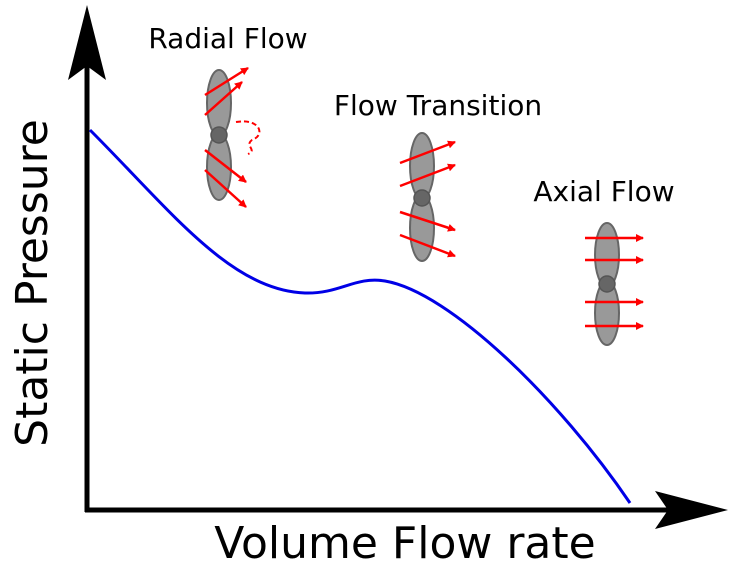  What do you see at coordinates (691, 510) in the screenshot?
I see `x-axis-arrow` at bounding box center [691, 510].